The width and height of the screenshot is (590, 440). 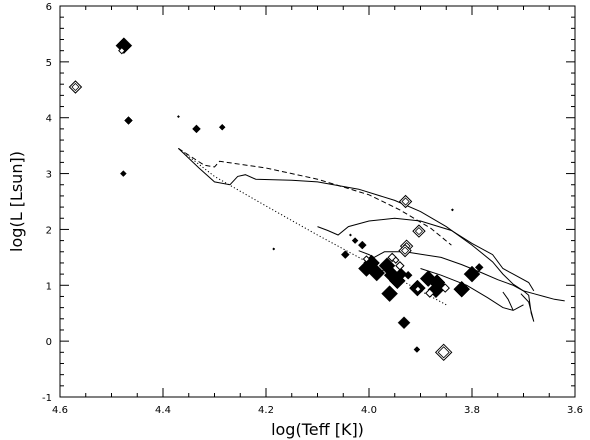 I want to click on x-tick-label: 4.2, so click(x=266, y=410).